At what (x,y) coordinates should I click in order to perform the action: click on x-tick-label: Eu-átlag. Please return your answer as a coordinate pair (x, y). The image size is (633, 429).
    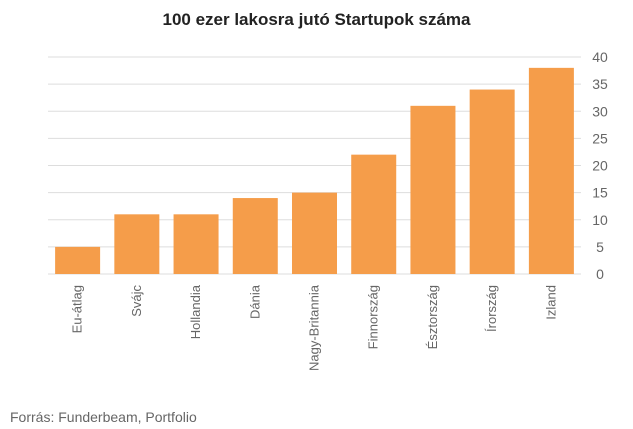
    Looking at the image, I should click on (77, 309).